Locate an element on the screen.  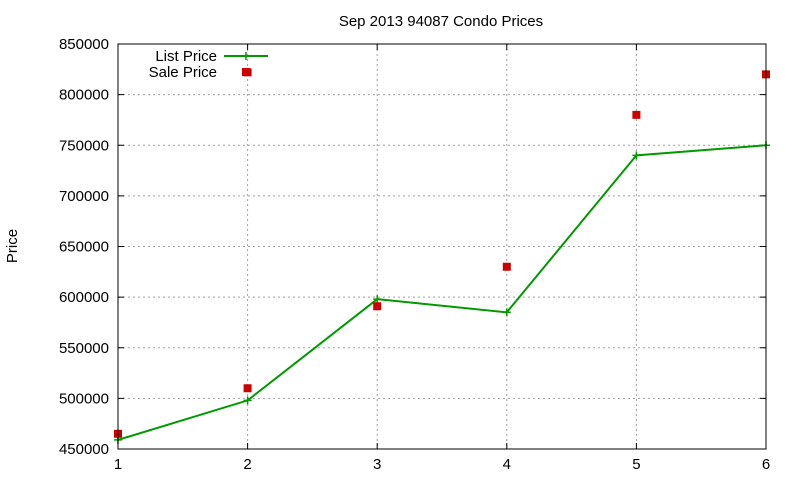
y-tick-label: 600000 is located at coordinates (84, 297).